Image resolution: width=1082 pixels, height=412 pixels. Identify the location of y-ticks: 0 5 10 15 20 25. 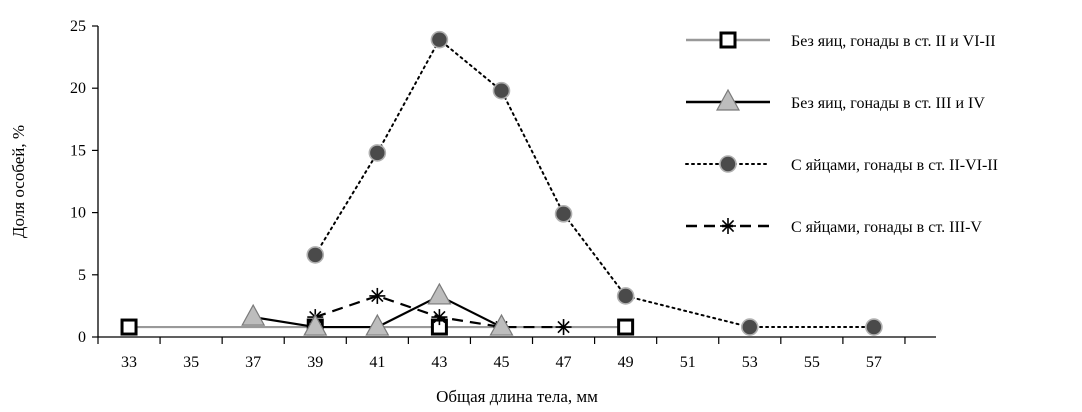
(84, 182).